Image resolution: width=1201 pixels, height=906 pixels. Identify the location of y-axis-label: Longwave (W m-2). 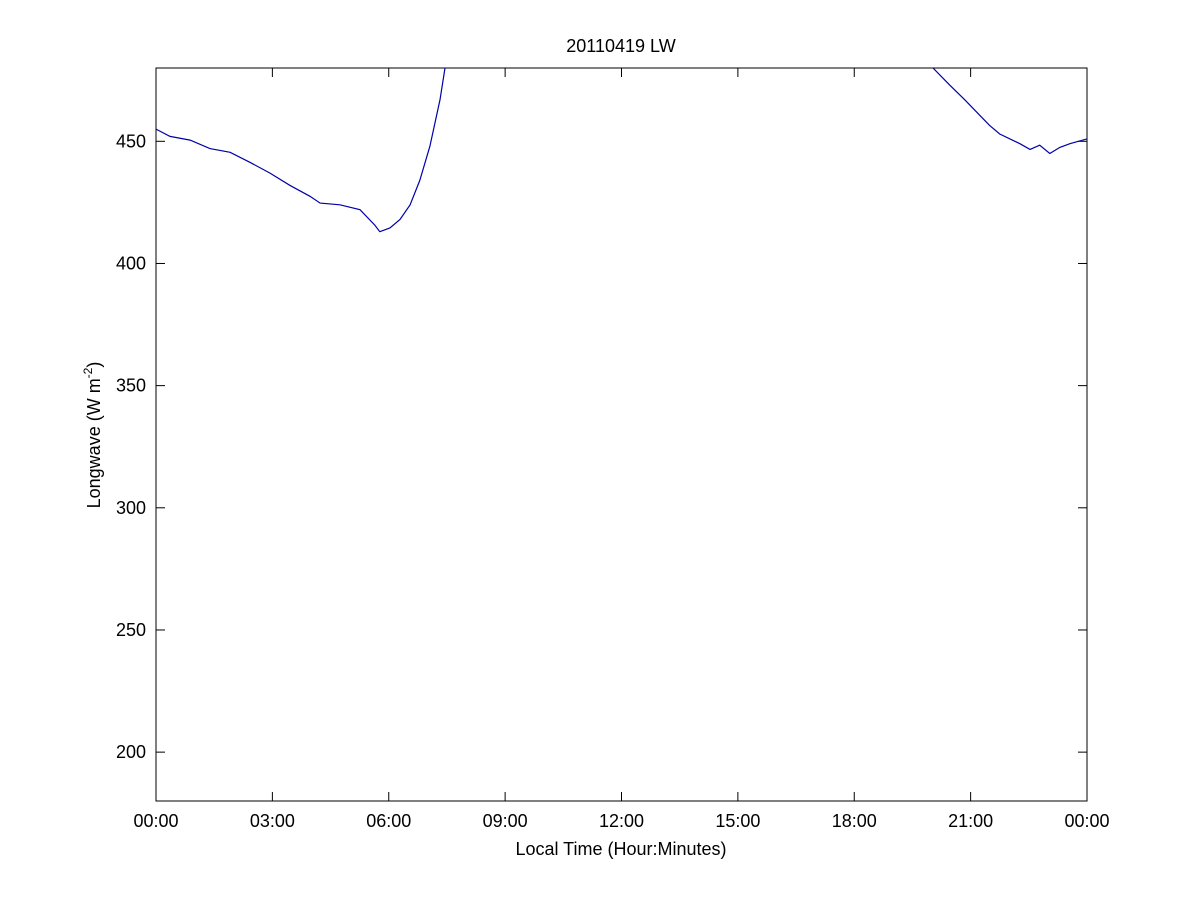
(92, 435).